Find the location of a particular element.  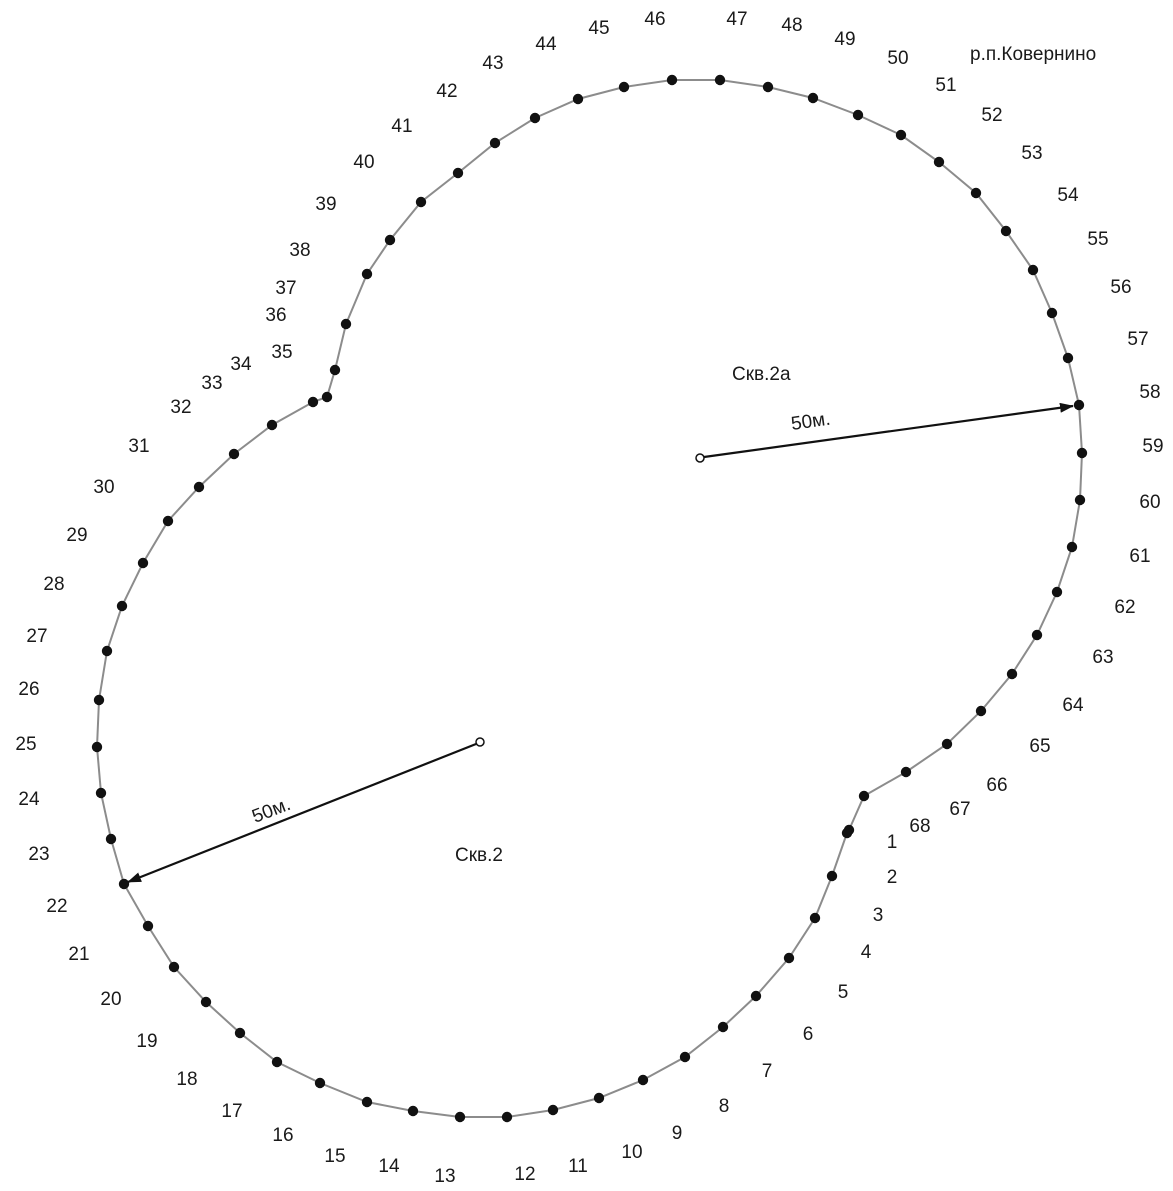

boundary-point-label-57: 57 is located at coordinates (1137, 339).